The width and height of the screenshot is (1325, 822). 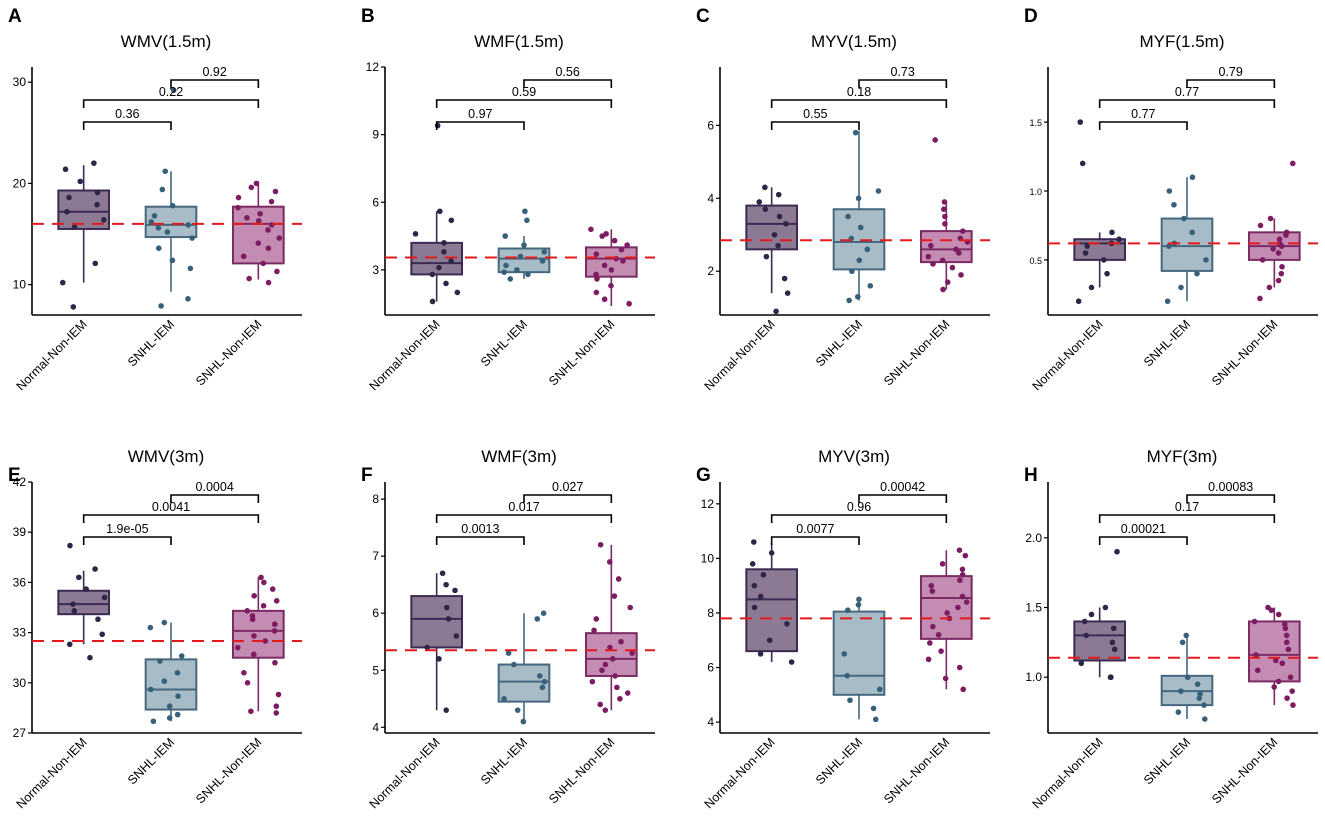 I want to click on y-tick-label: 1.0, so click(x=1033, y=677).